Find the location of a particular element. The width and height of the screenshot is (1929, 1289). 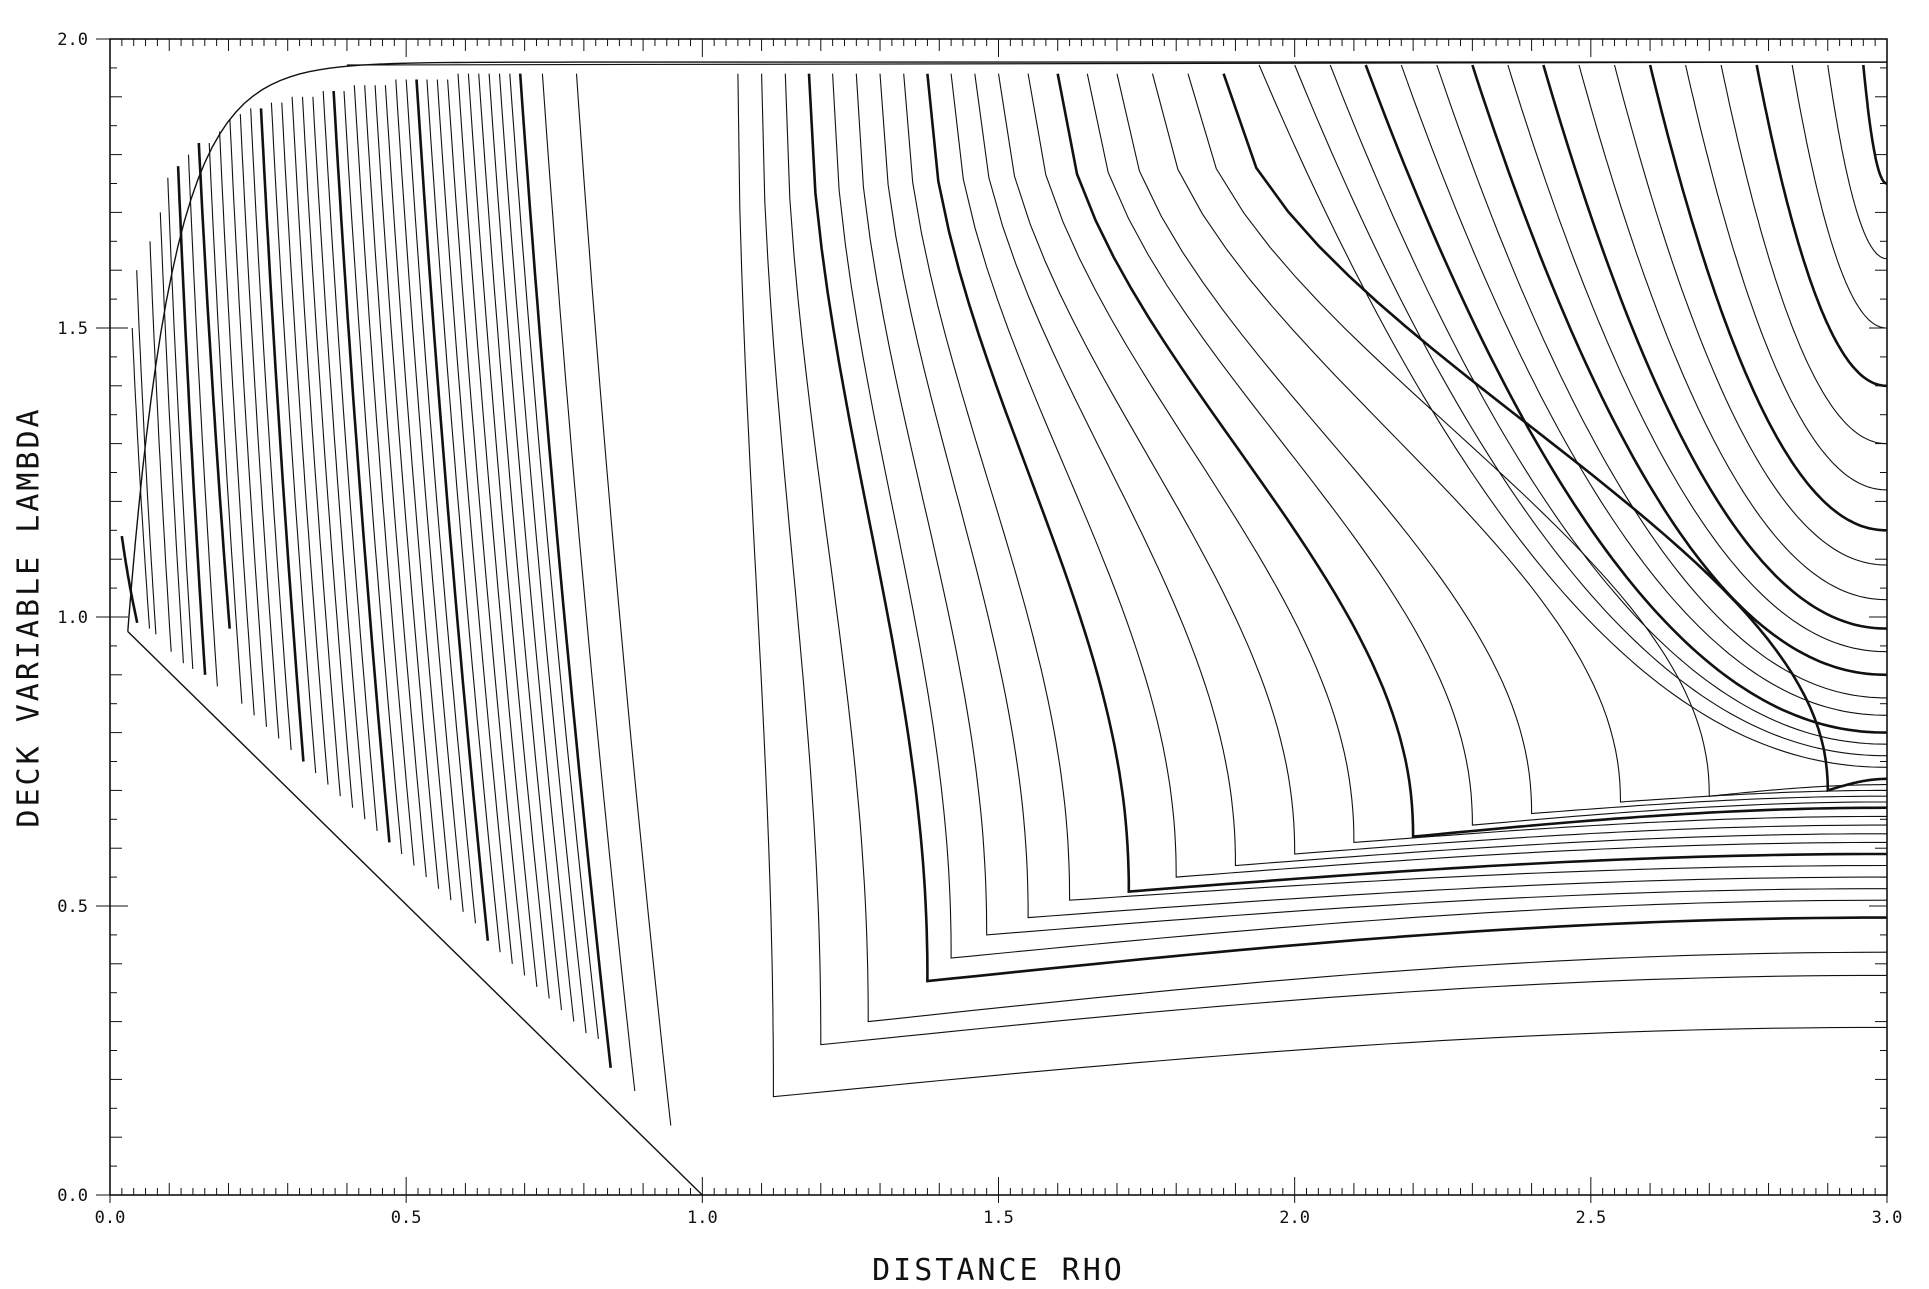

y-tick-label: 0.5 is located at coordinates (72, 907).